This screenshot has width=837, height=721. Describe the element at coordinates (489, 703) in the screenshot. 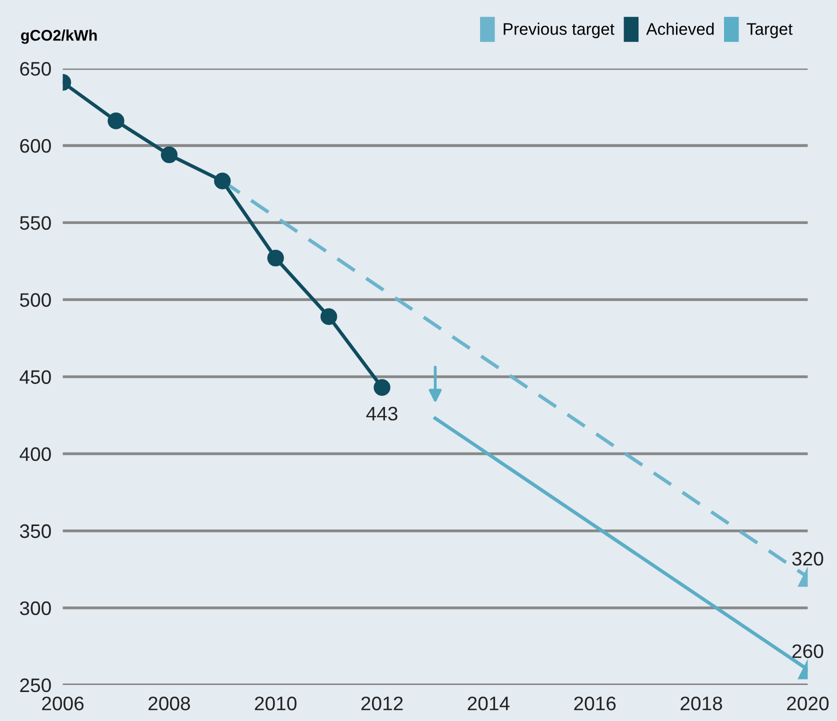

I see `x-tick-label: 2014` at that location.